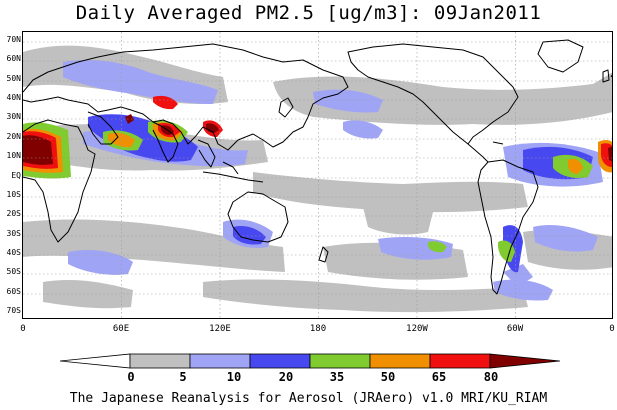  I want to click on lat-label: 40N, so click(13, 97).